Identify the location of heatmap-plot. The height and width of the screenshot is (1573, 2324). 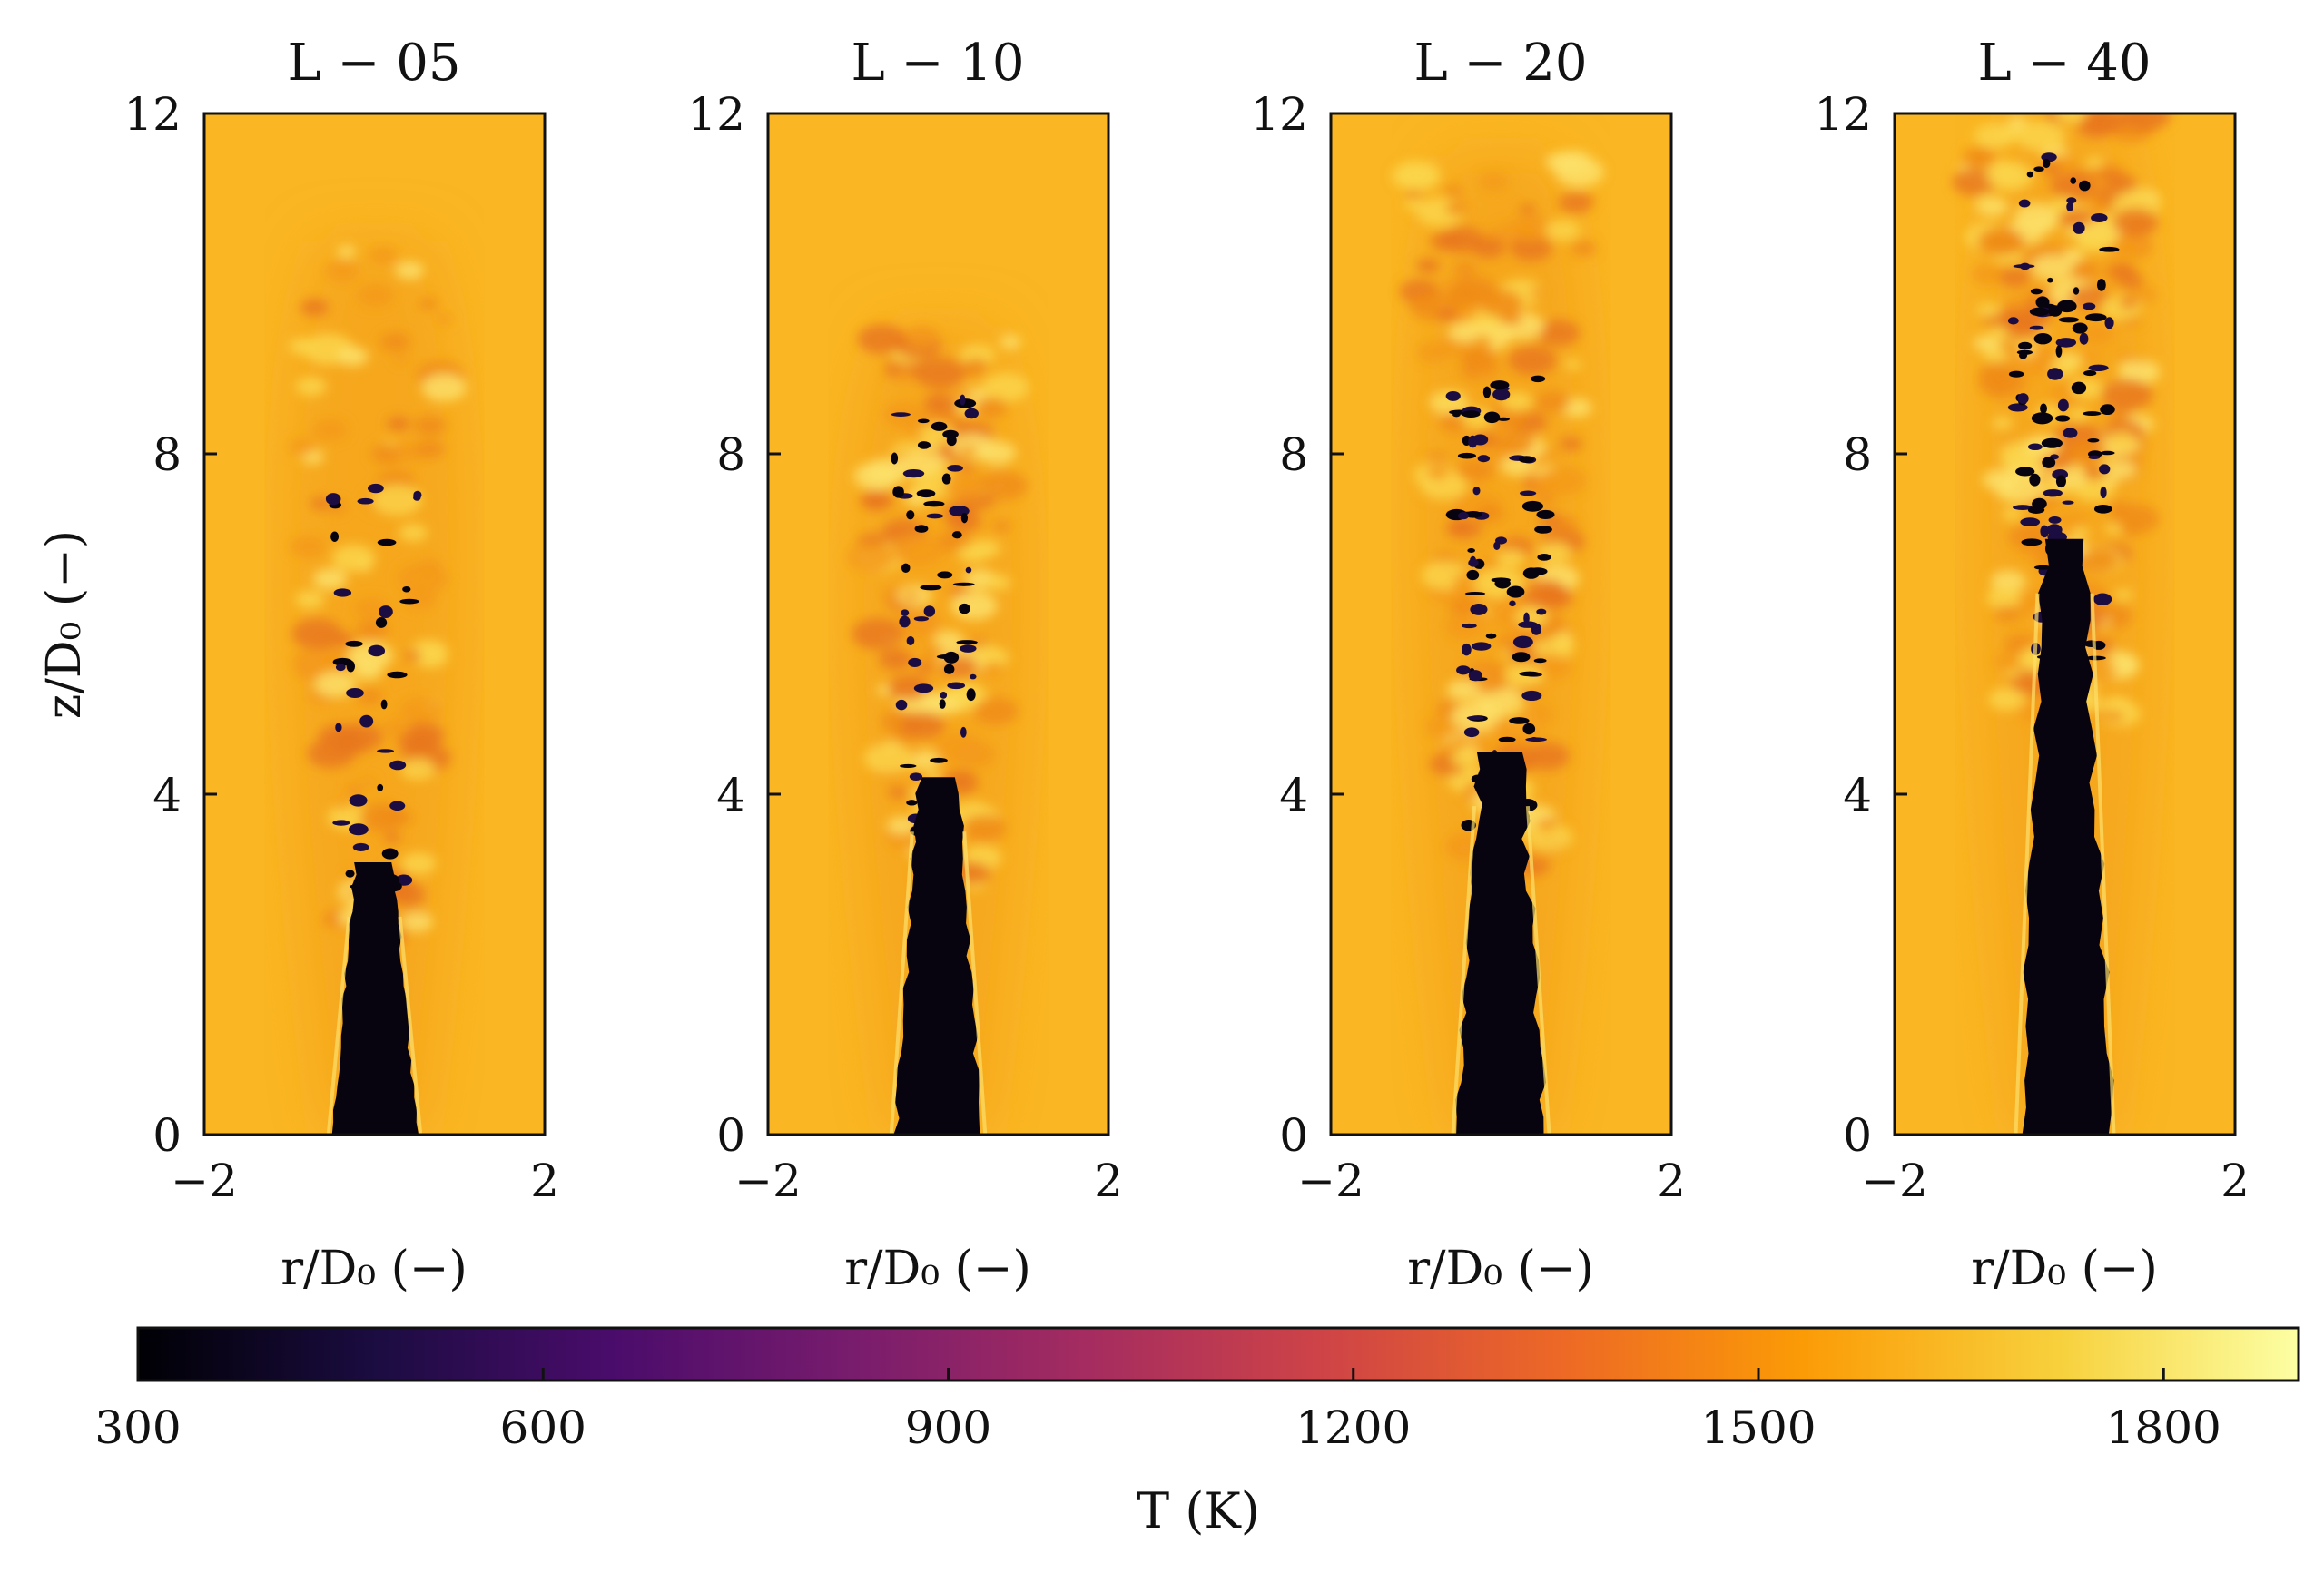
(2065, 624).